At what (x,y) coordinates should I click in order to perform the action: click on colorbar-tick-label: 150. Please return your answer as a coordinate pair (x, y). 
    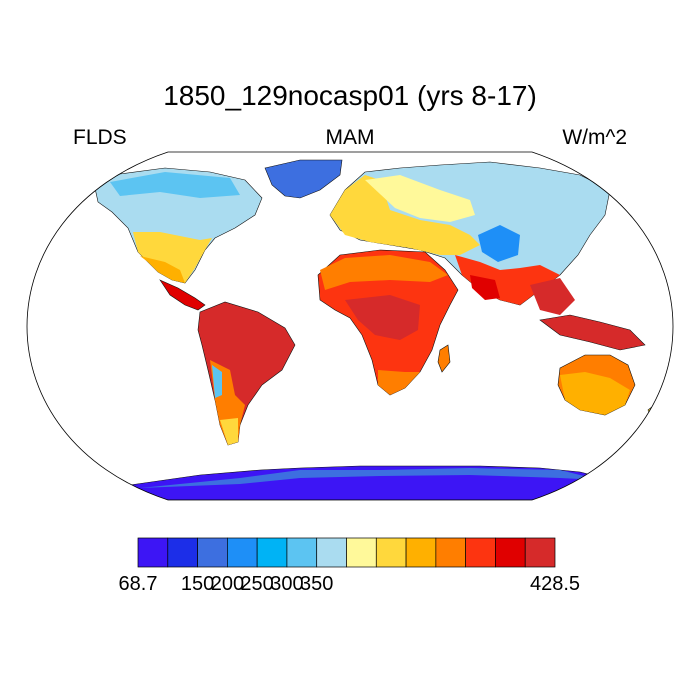
    Looking at the image, I should click on (197, 584).